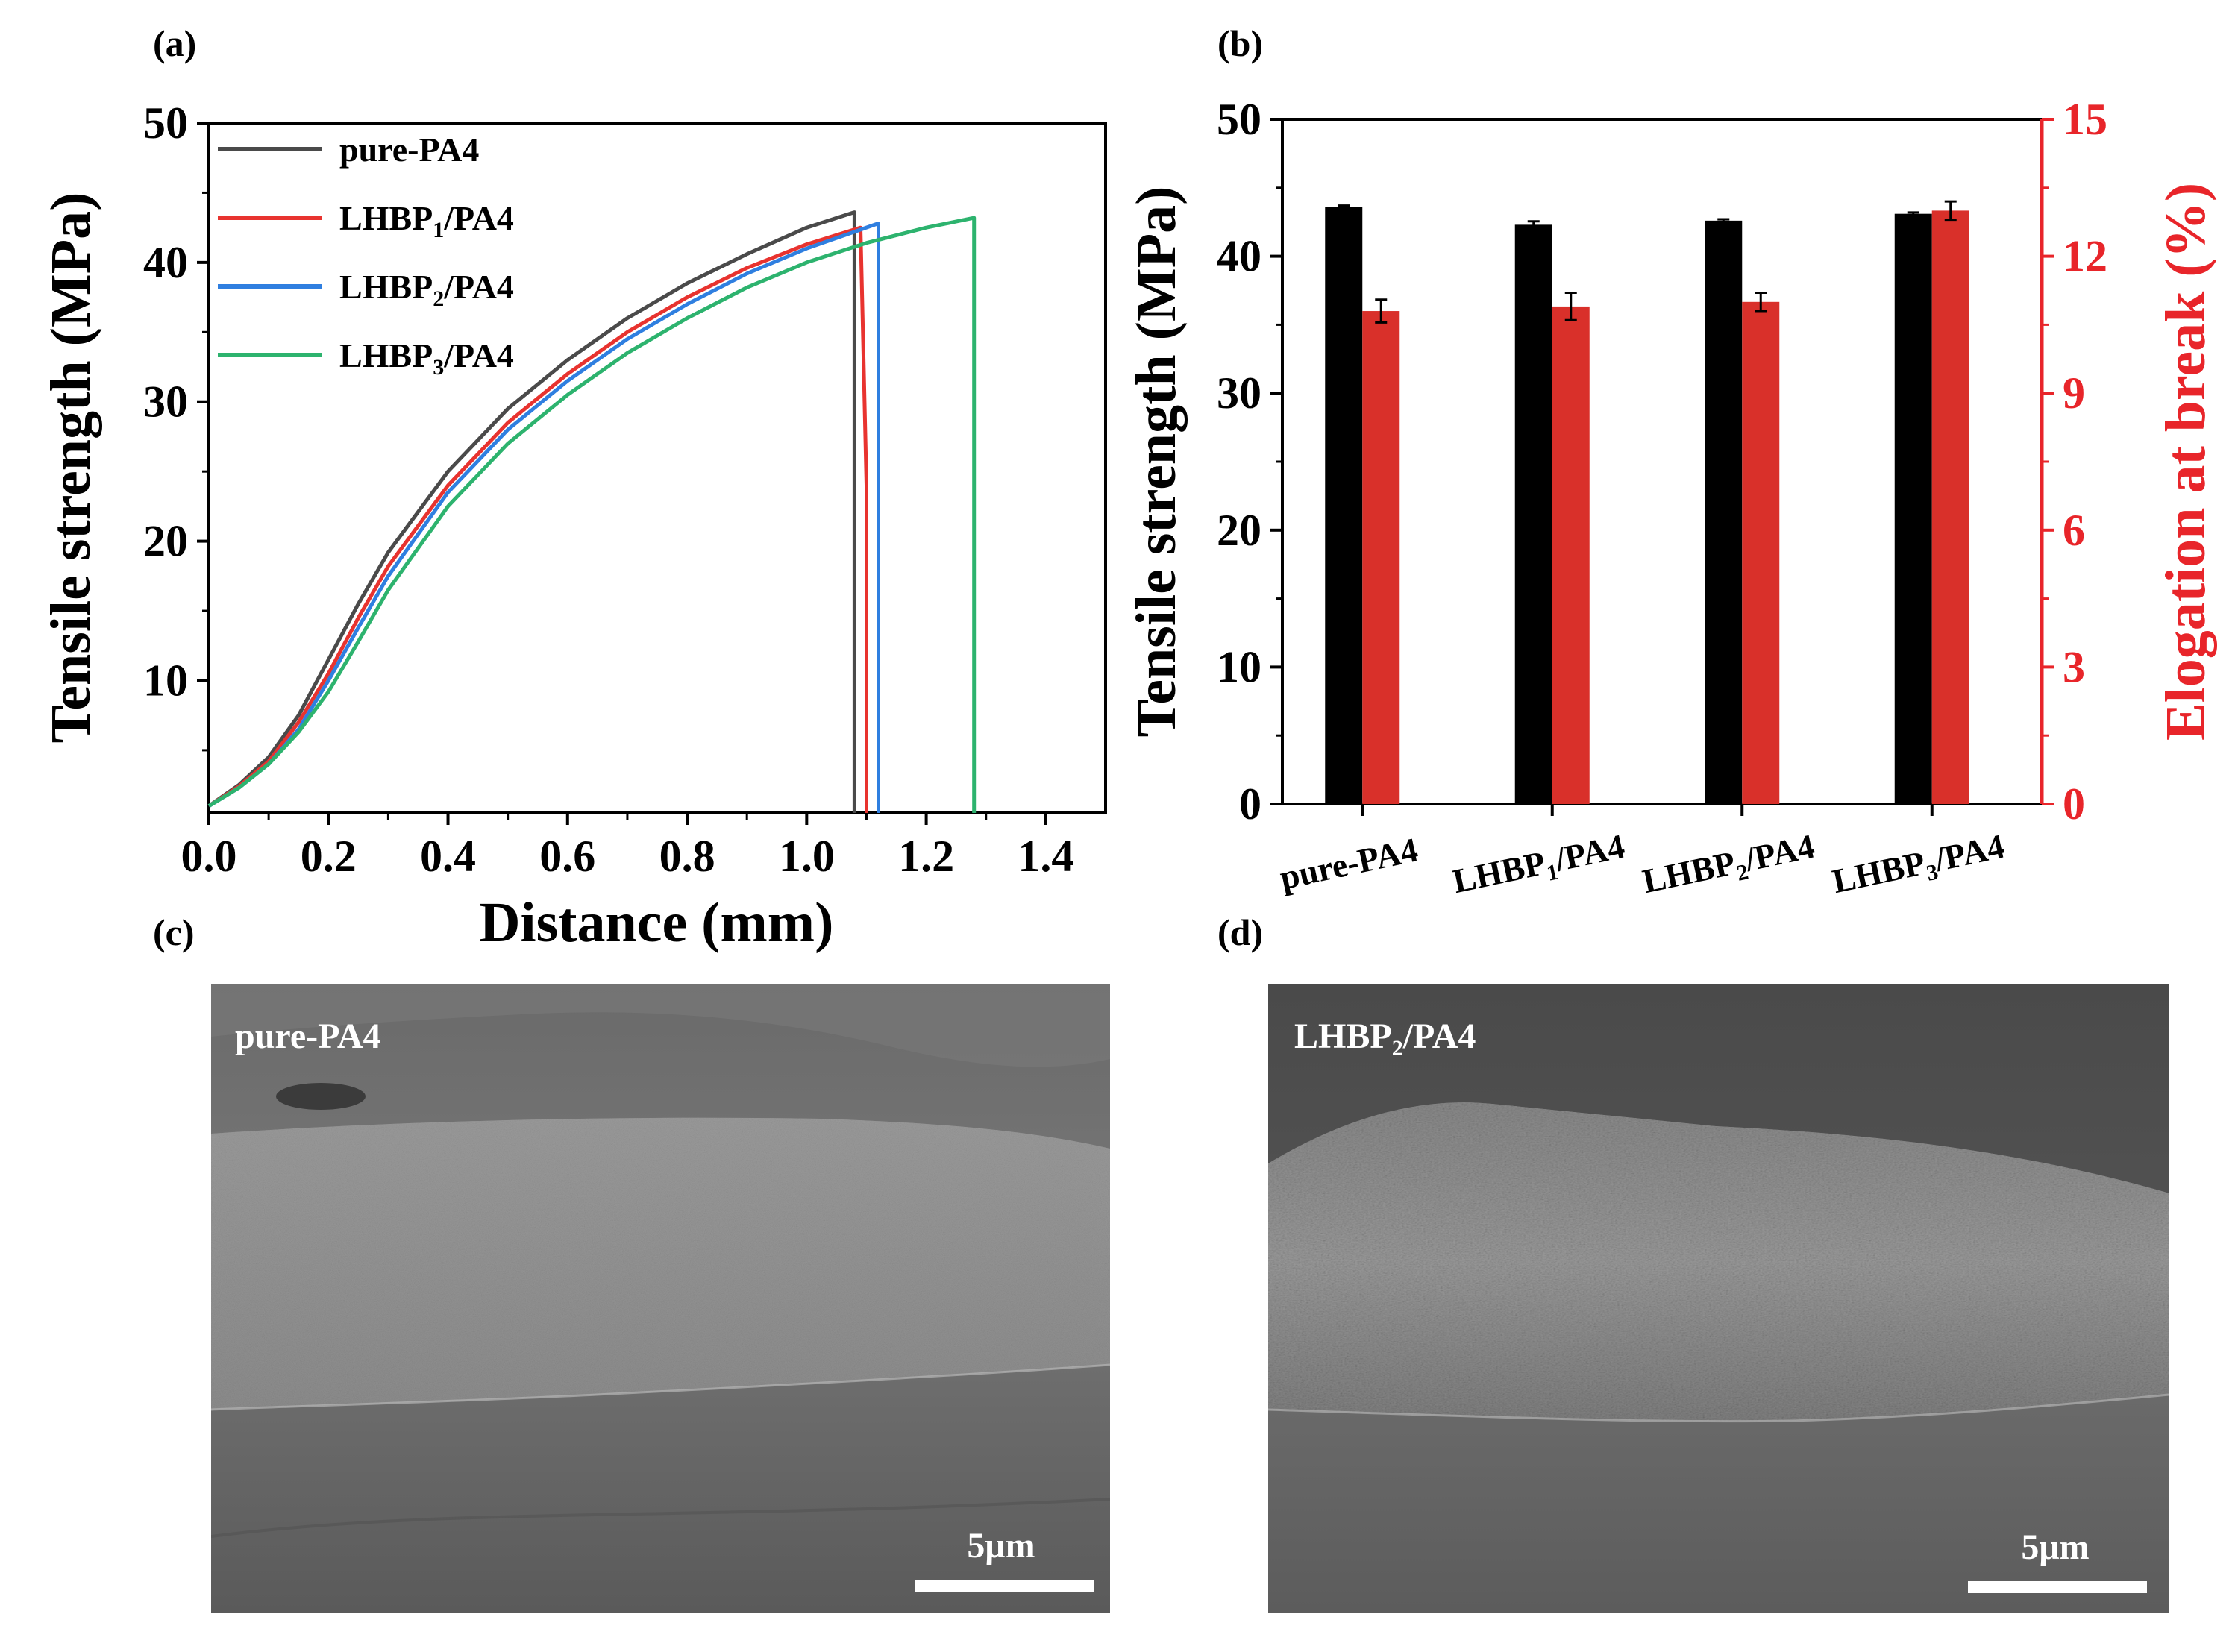 The height and width of the screenshot is (1652, 2235). What do you see at coordinates (426, 220) in the screenshot?
I see `chart-a-legend-label-2: LHBP1/PA4` at bounding box center [426, 220].